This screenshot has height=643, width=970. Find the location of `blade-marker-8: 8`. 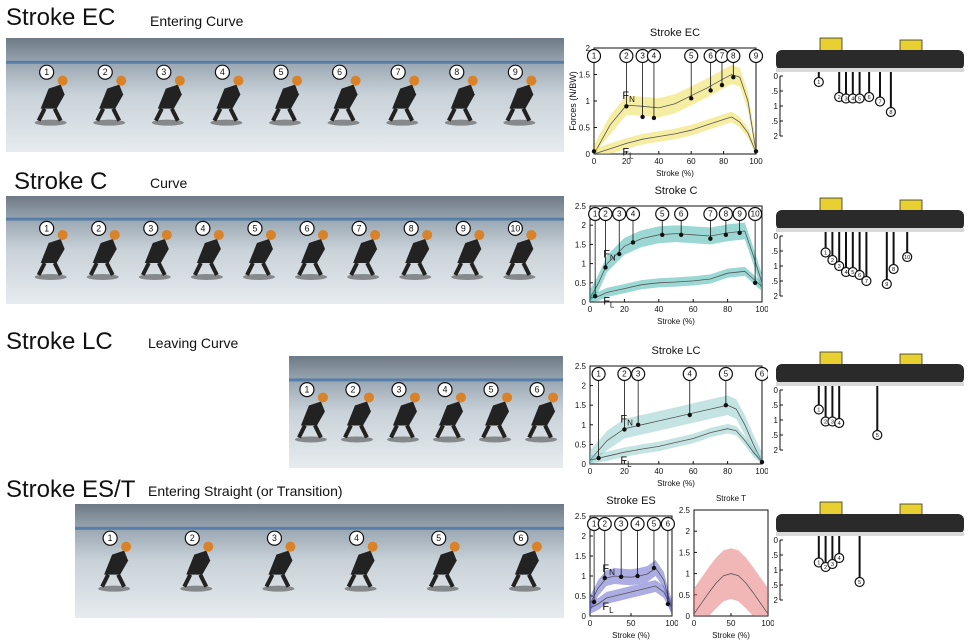

blade-marker-8: 8 is located at coordinates (893, 269).